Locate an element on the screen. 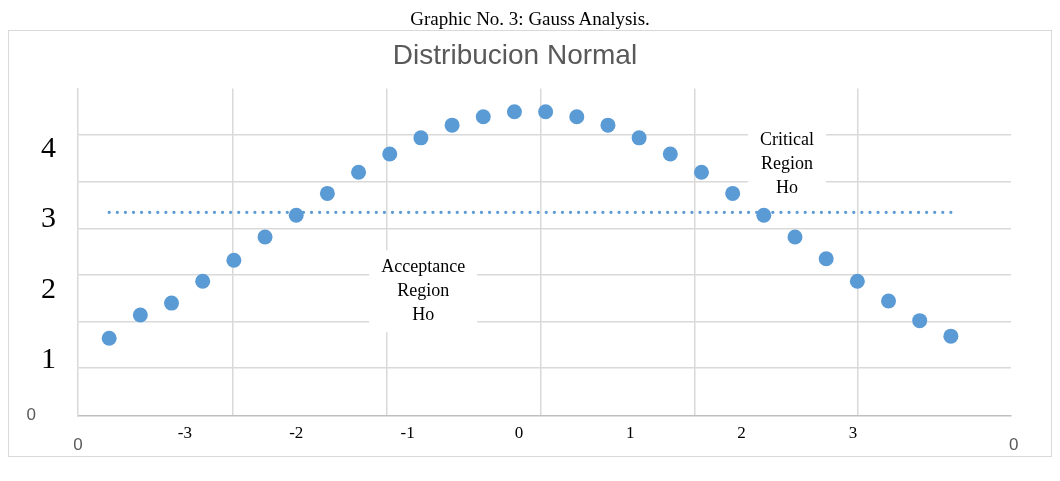  x-tick-label: 1 is located at coordinates (630, 433).